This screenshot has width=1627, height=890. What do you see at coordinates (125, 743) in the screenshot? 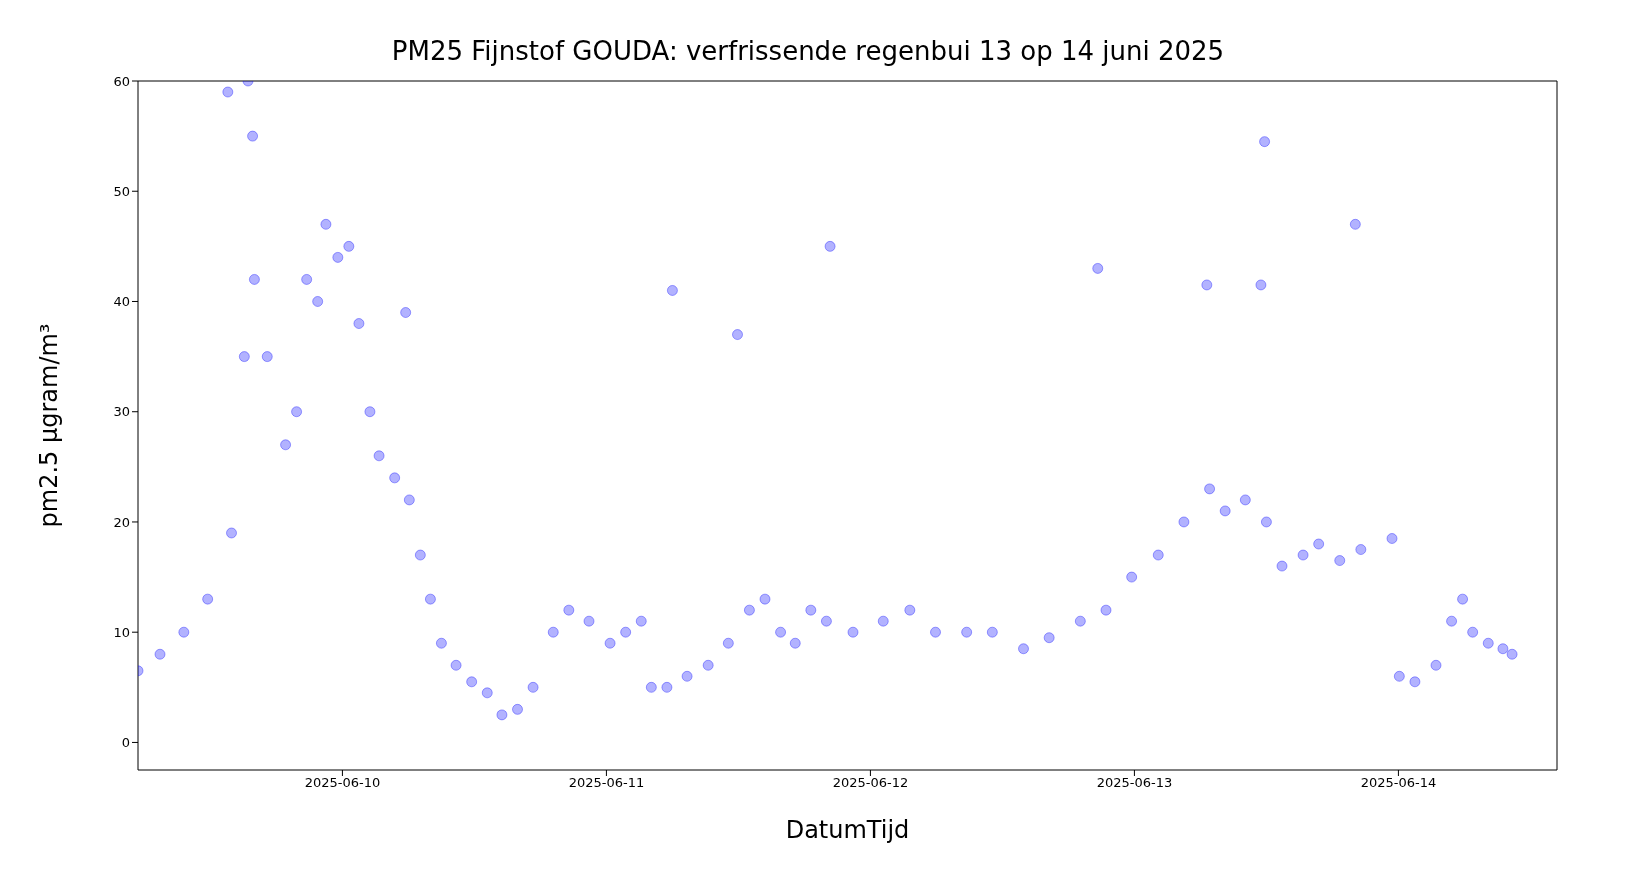
I see `y-tick-label: 0` at bounding box center [125, 743].